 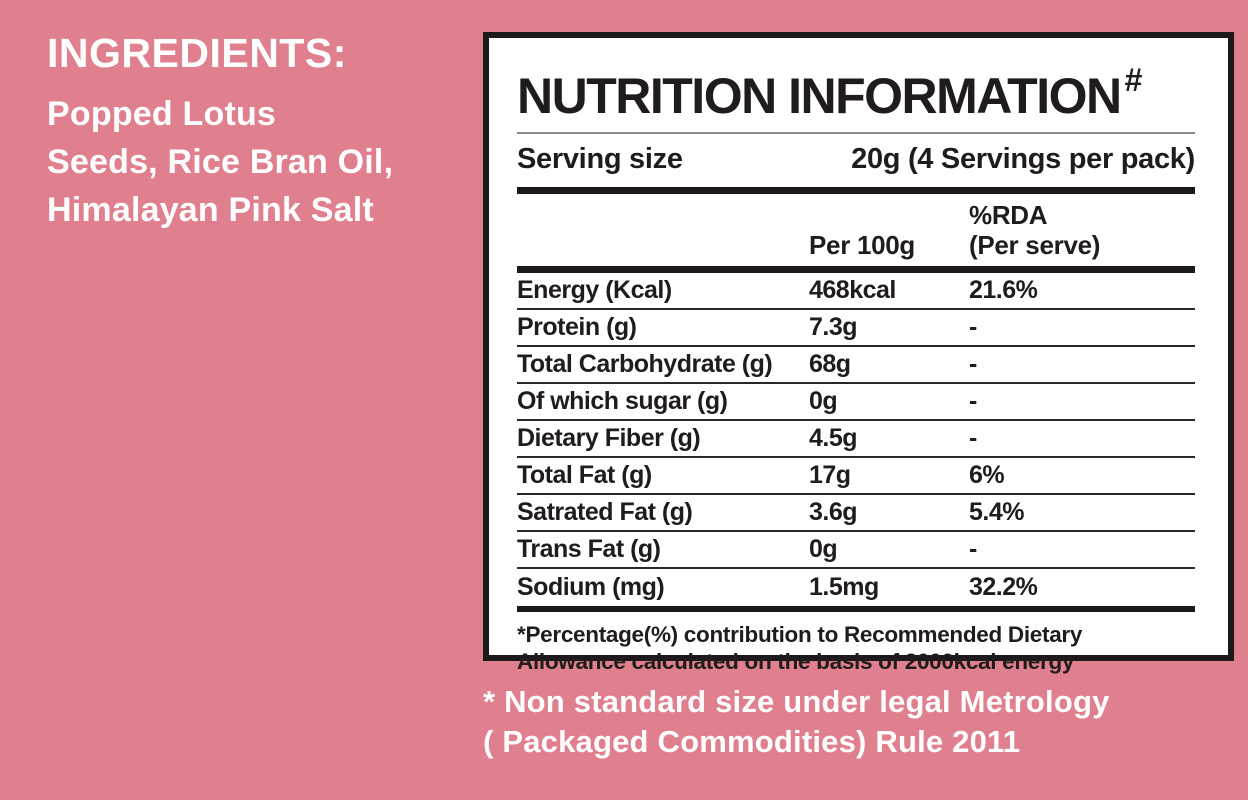 I want to click on row-label: Dietary Fiber (g), so click(x=609, y=438).